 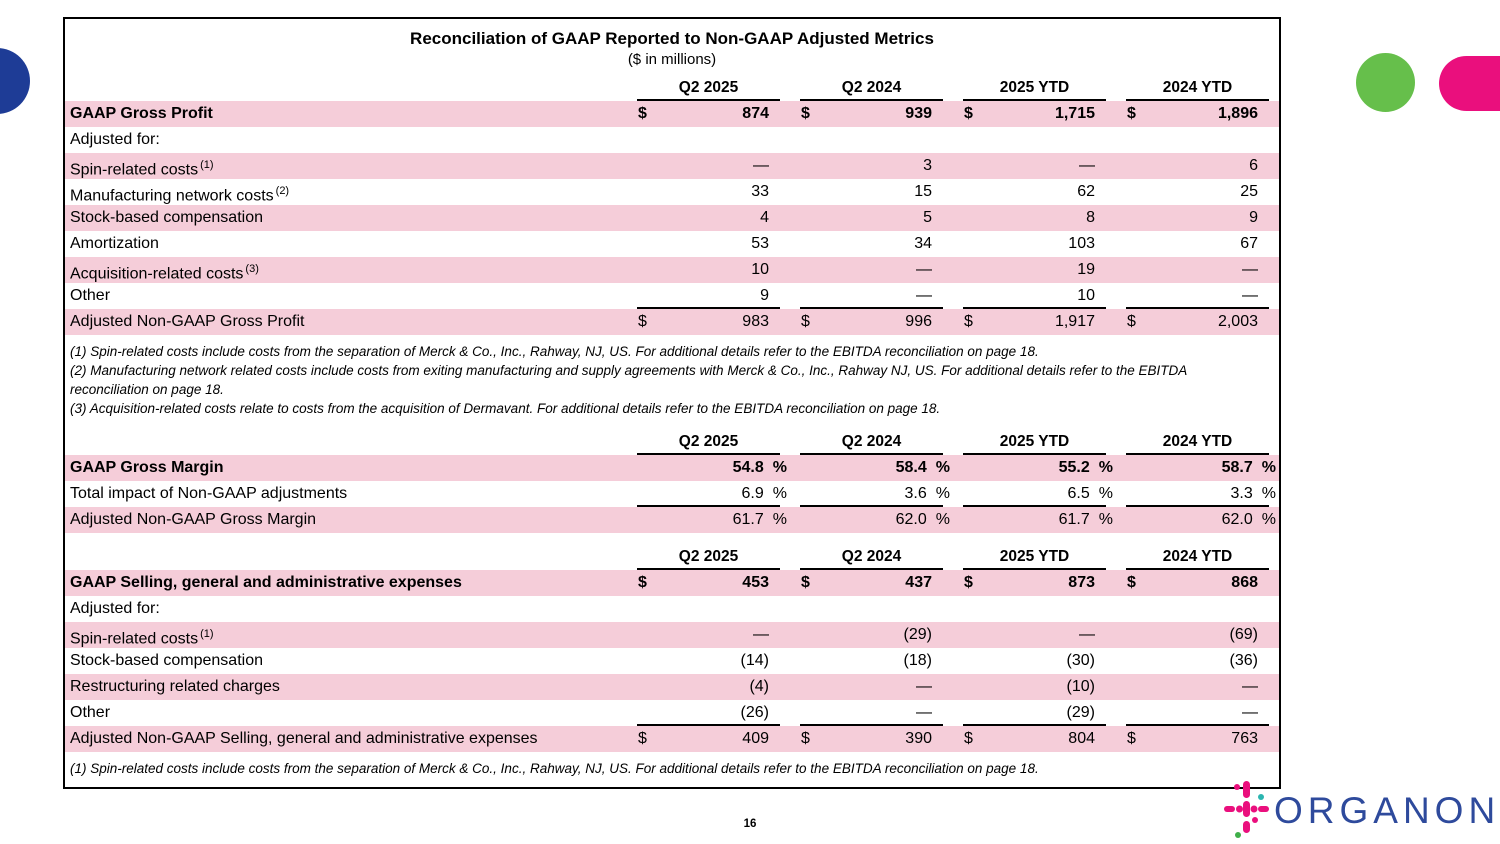 What do you see at coordinates (754, 712) in the screenshot?
I see `cell-value: (26)` at bounding box center [754, 712].